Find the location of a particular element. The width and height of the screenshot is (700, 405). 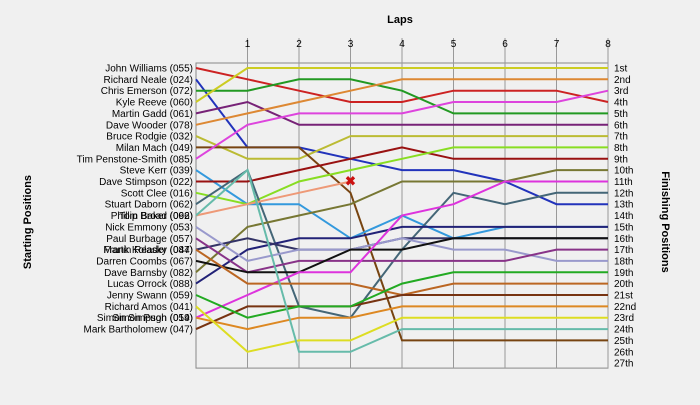

starting-position-label: Dave Stimpson (022) is located at coordinates (146, 182).